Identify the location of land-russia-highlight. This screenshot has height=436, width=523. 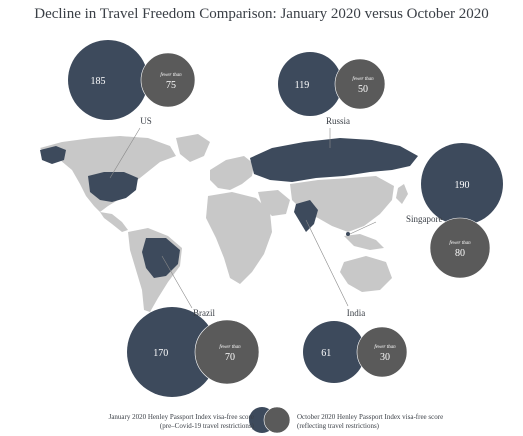
(334, 160).